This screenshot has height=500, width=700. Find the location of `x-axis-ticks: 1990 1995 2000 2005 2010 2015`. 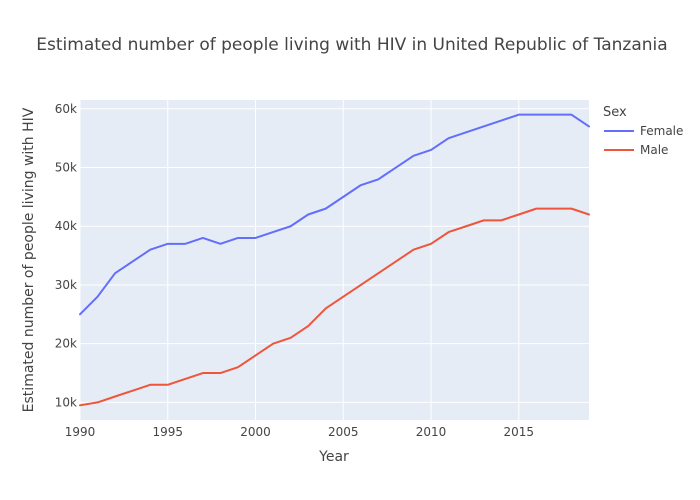

x-axis-ticks: 1990 1995 2000 2005 2010 2015 is located at coordinates (299, 432).